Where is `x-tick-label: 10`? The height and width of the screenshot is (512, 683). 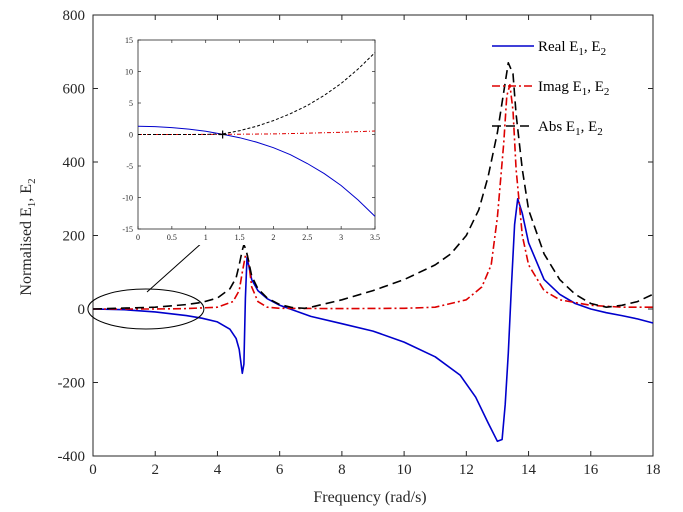 x-tick-label: 10 is located at coordinates (404, 470).